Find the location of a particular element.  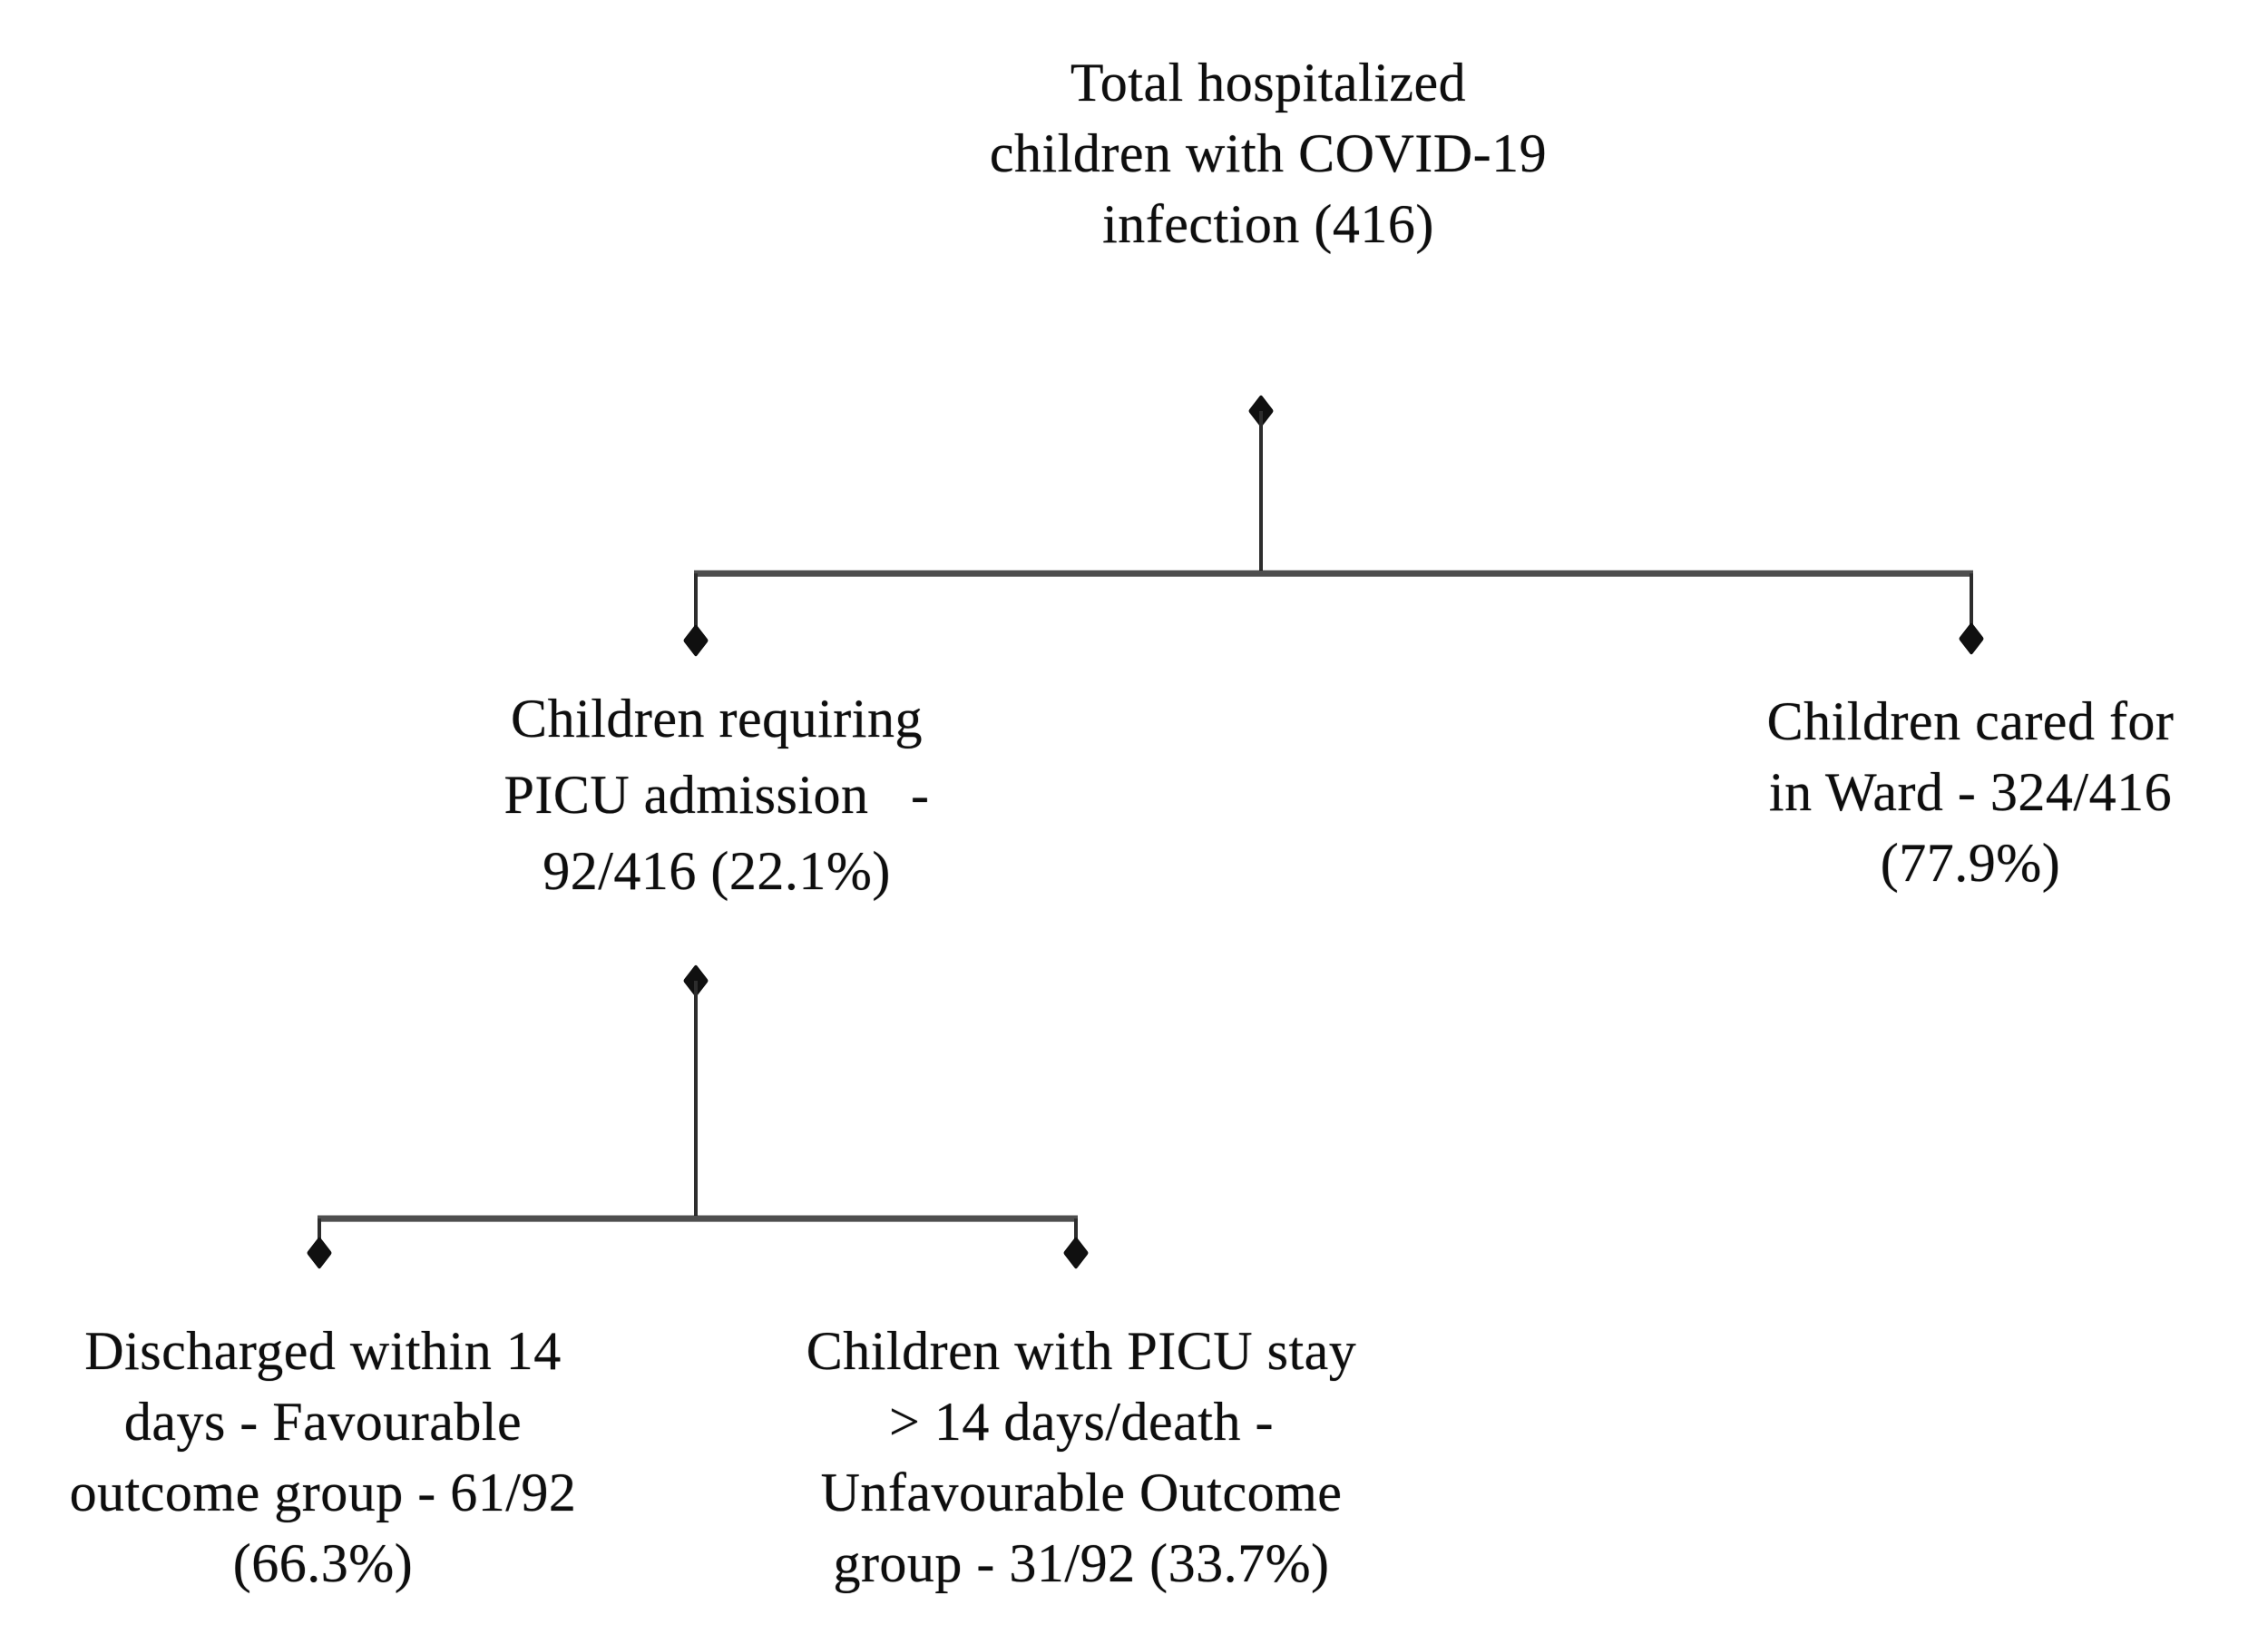

node-text-line: outcome group - 61/92 is located at coordinates (323, 1492).